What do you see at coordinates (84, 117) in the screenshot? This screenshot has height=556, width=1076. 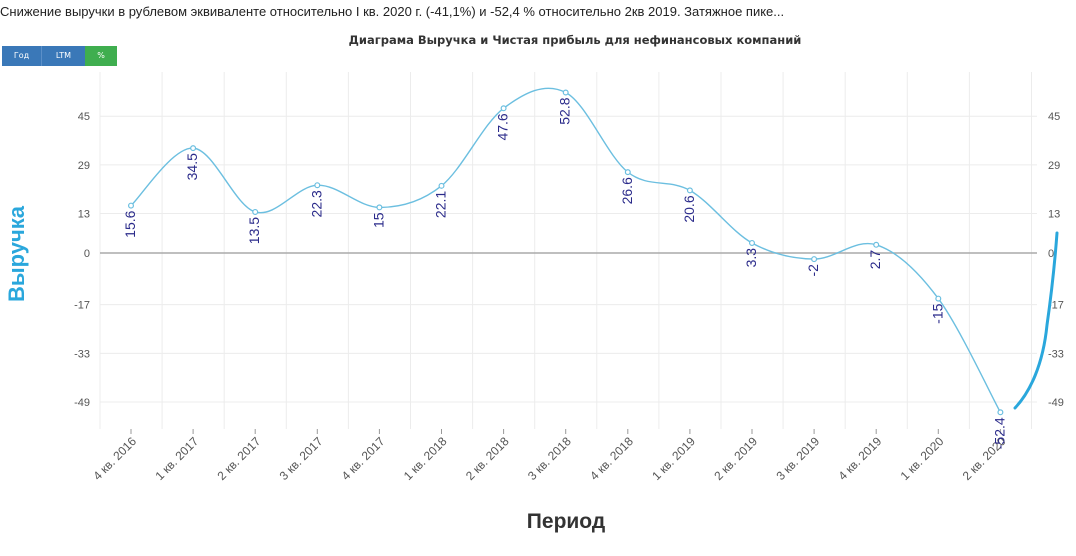 I see `y-tick-label: 45` at bounding box center [84, 117].